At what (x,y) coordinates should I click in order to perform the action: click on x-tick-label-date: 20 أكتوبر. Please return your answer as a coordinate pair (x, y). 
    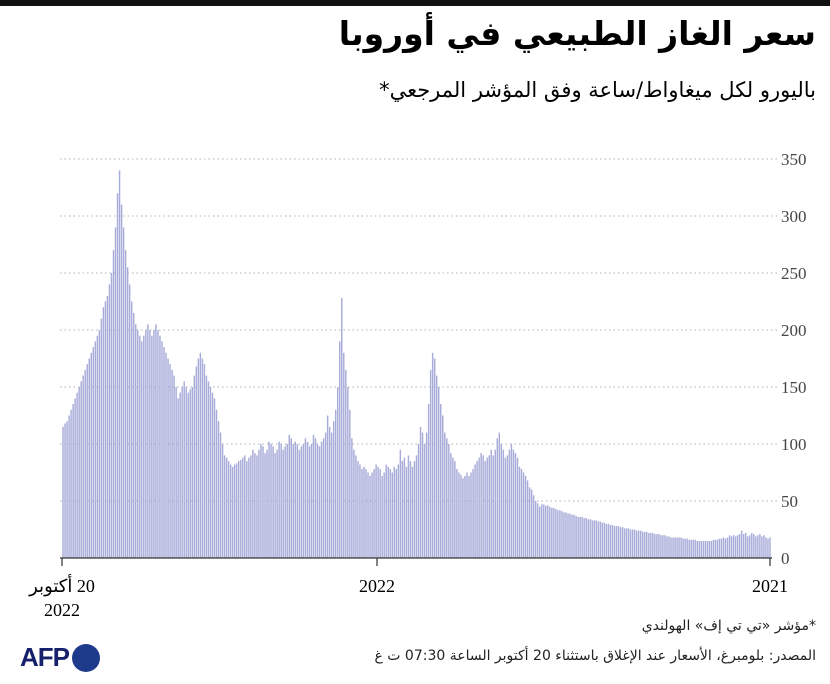
    Looking at the image, I should click on (61, 585).